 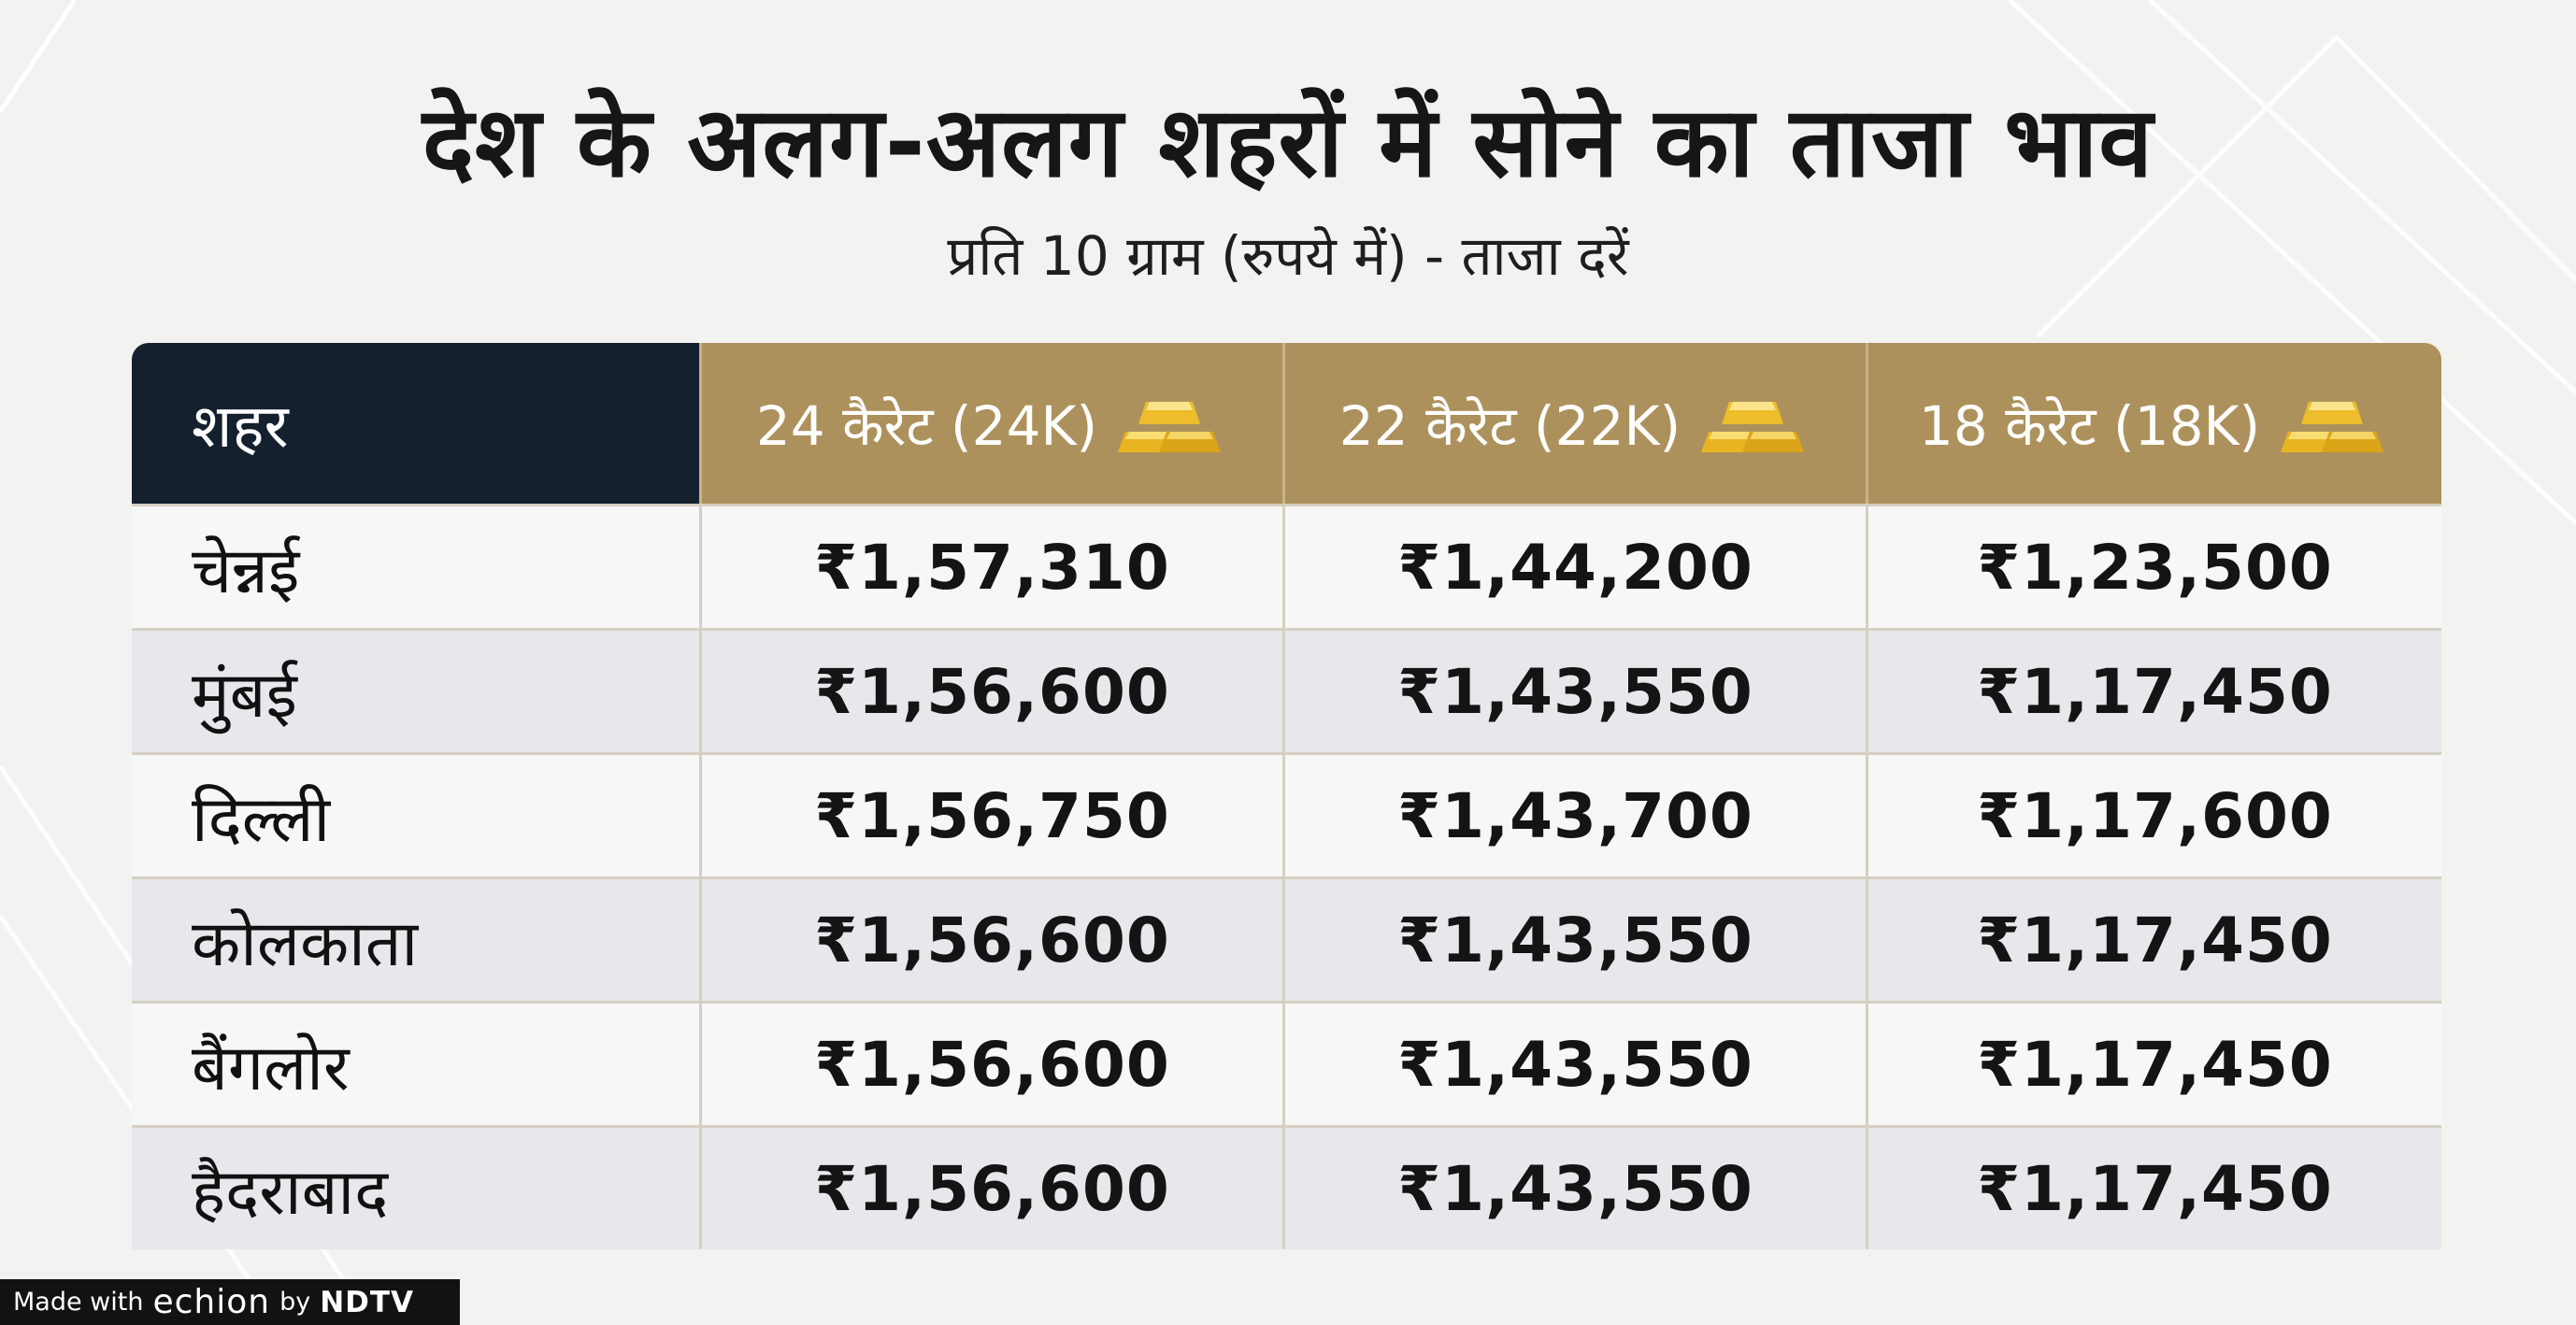 I want to click on column-header-18k: 18 कैरेट (18K), so click(x=2153, y=423).